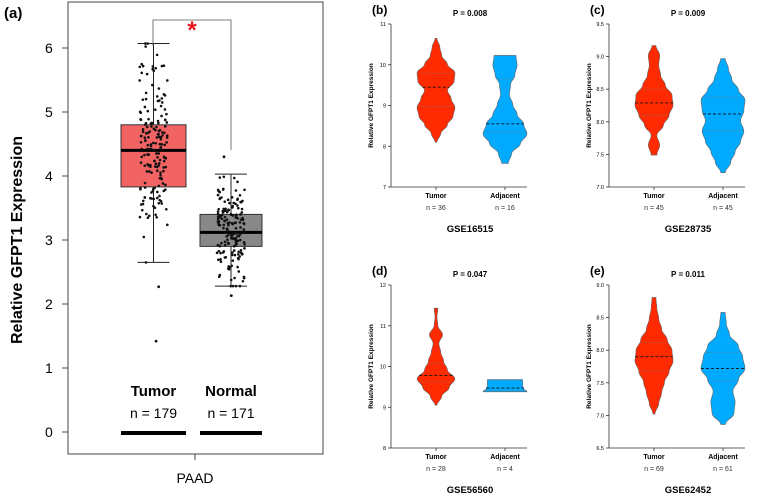 The image size is (778, 498). What do you see at coordinates (688, 13) in the screenshot?
I see `p-value-title: P = 0.009` at bounding box center [688, 13].